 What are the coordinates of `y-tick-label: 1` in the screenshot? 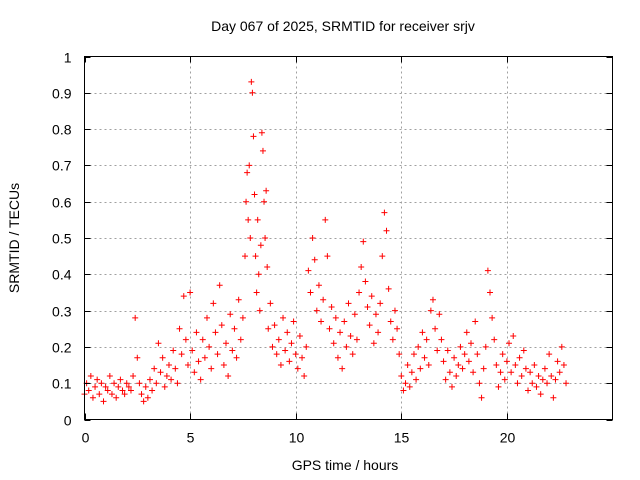 It's located at (68, 58).